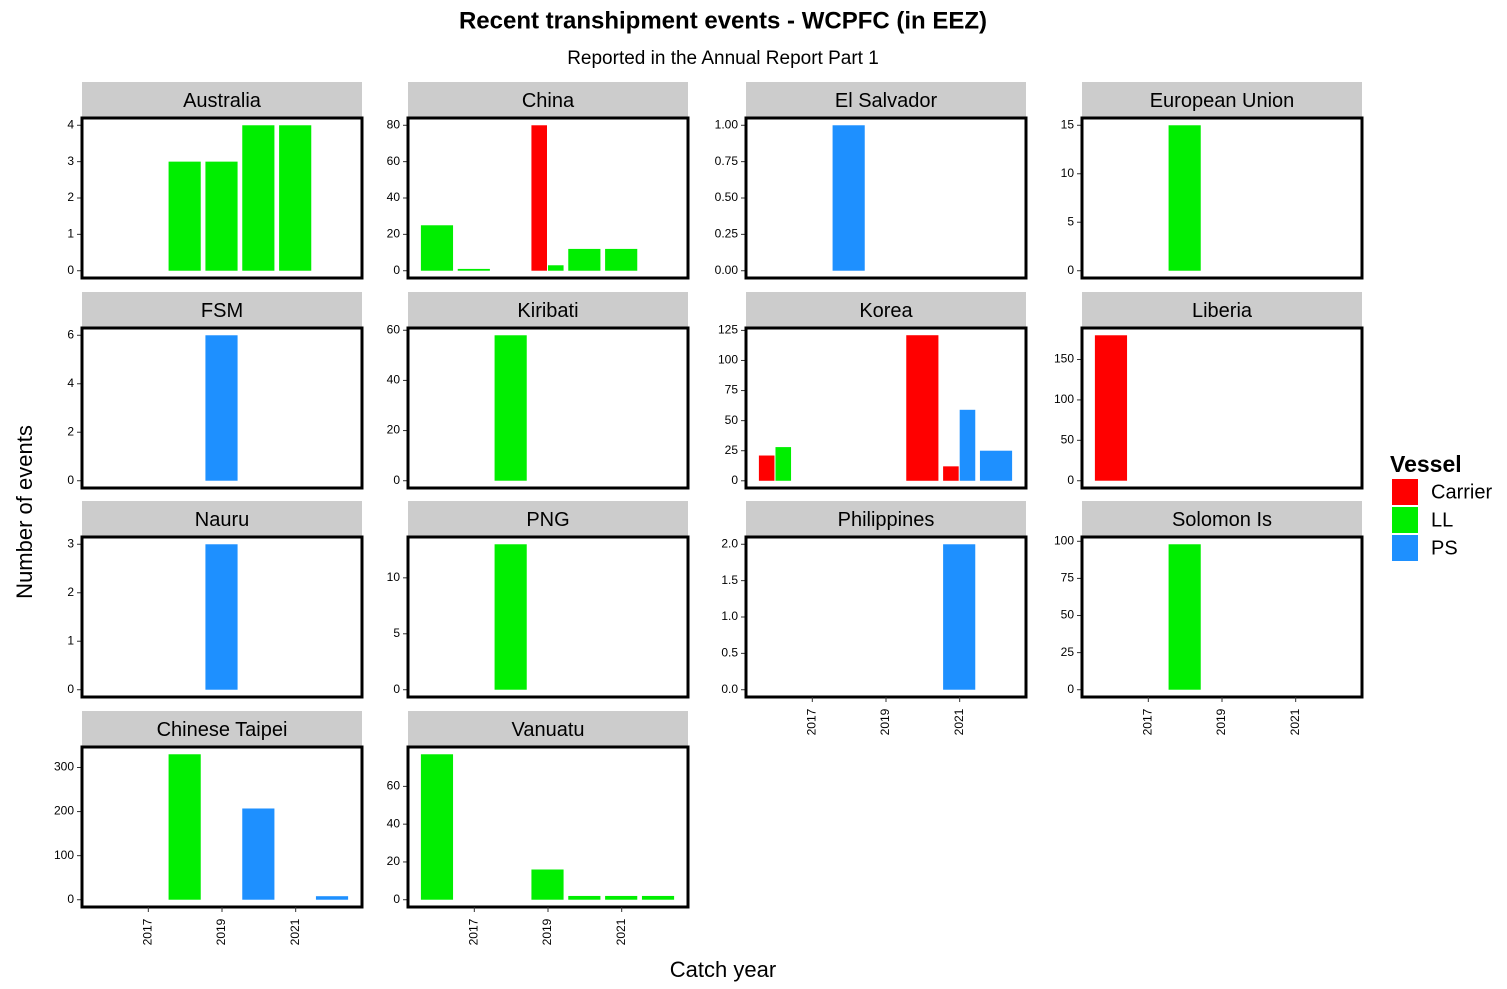 This screenshot has width=1507, height=989. Describe the element at coordinates (1461, 492) in the screenshot. I see `legend-label: Carrier` at that location.